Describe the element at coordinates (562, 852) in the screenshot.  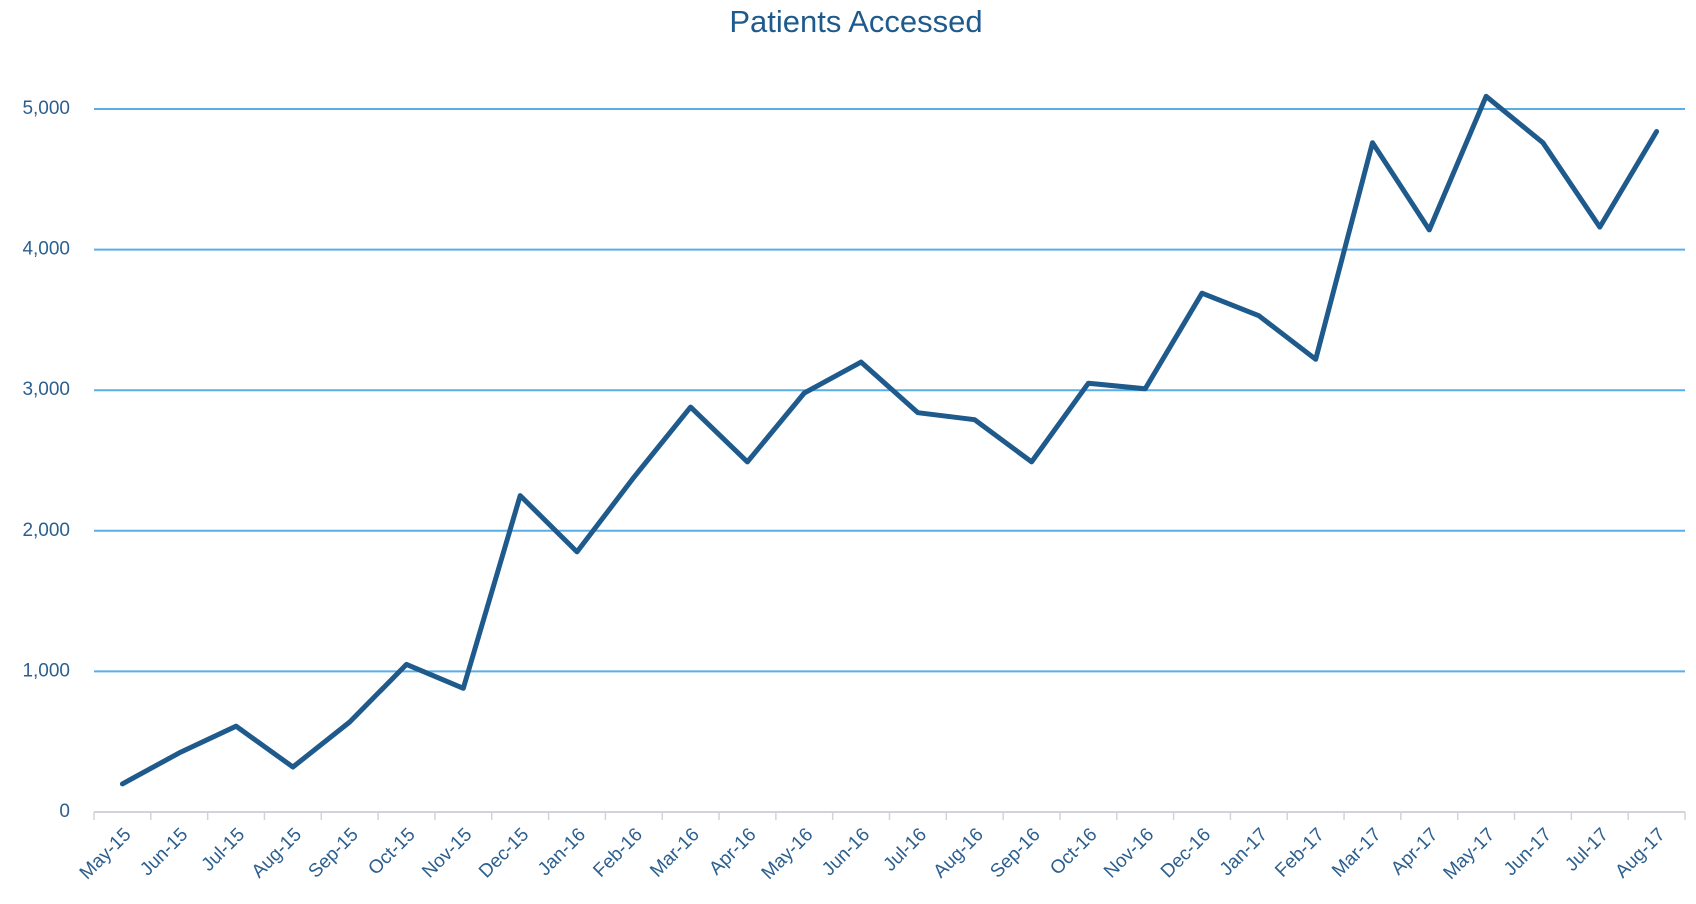
I see `x-tick-label: Jan-16` at that location.